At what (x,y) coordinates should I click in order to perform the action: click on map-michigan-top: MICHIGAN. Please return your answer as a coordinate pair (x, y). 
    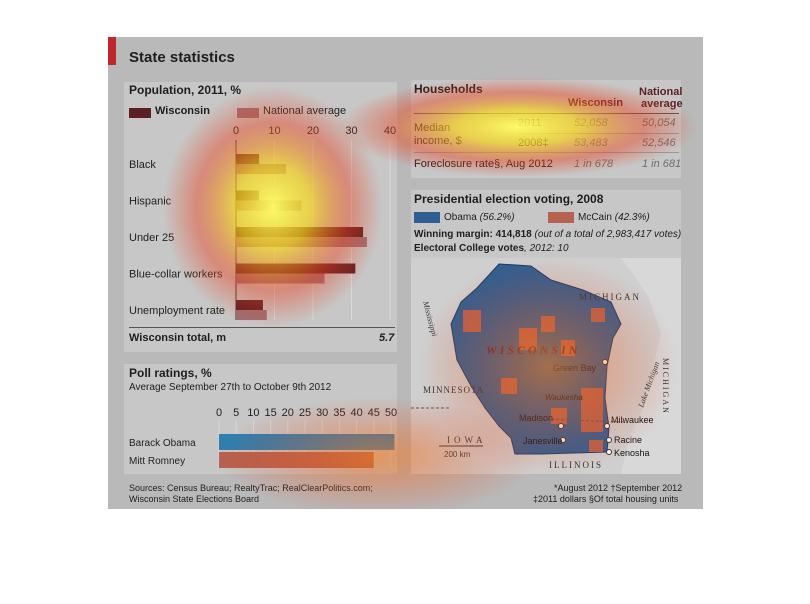
    Looking at the image, I should click on (610, 297).